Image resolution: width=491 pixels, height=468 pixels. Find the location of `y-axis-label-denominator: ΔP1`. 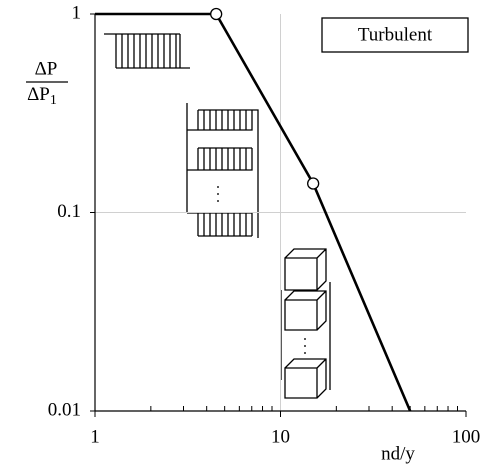

y-axis-label-denominator: ΔP1 is located at coordinates (42, 96).